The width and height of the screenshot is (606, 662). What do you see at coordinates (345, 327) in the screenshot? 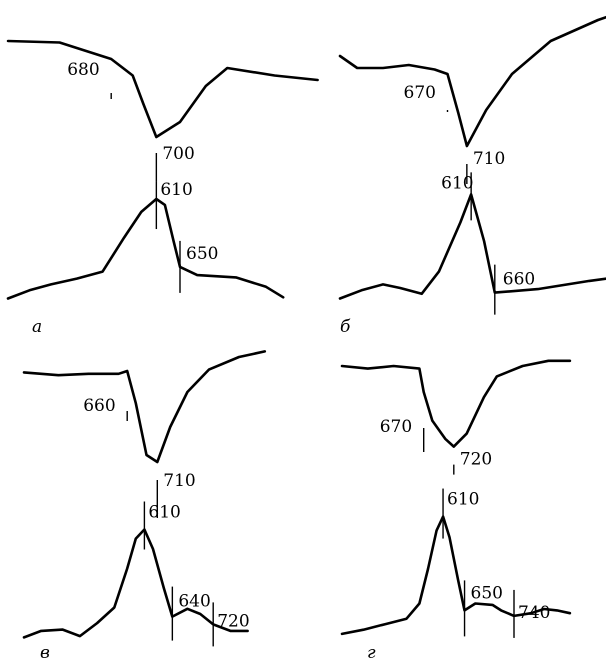
I see `panel-label: б` at bounding box center [345, 327].